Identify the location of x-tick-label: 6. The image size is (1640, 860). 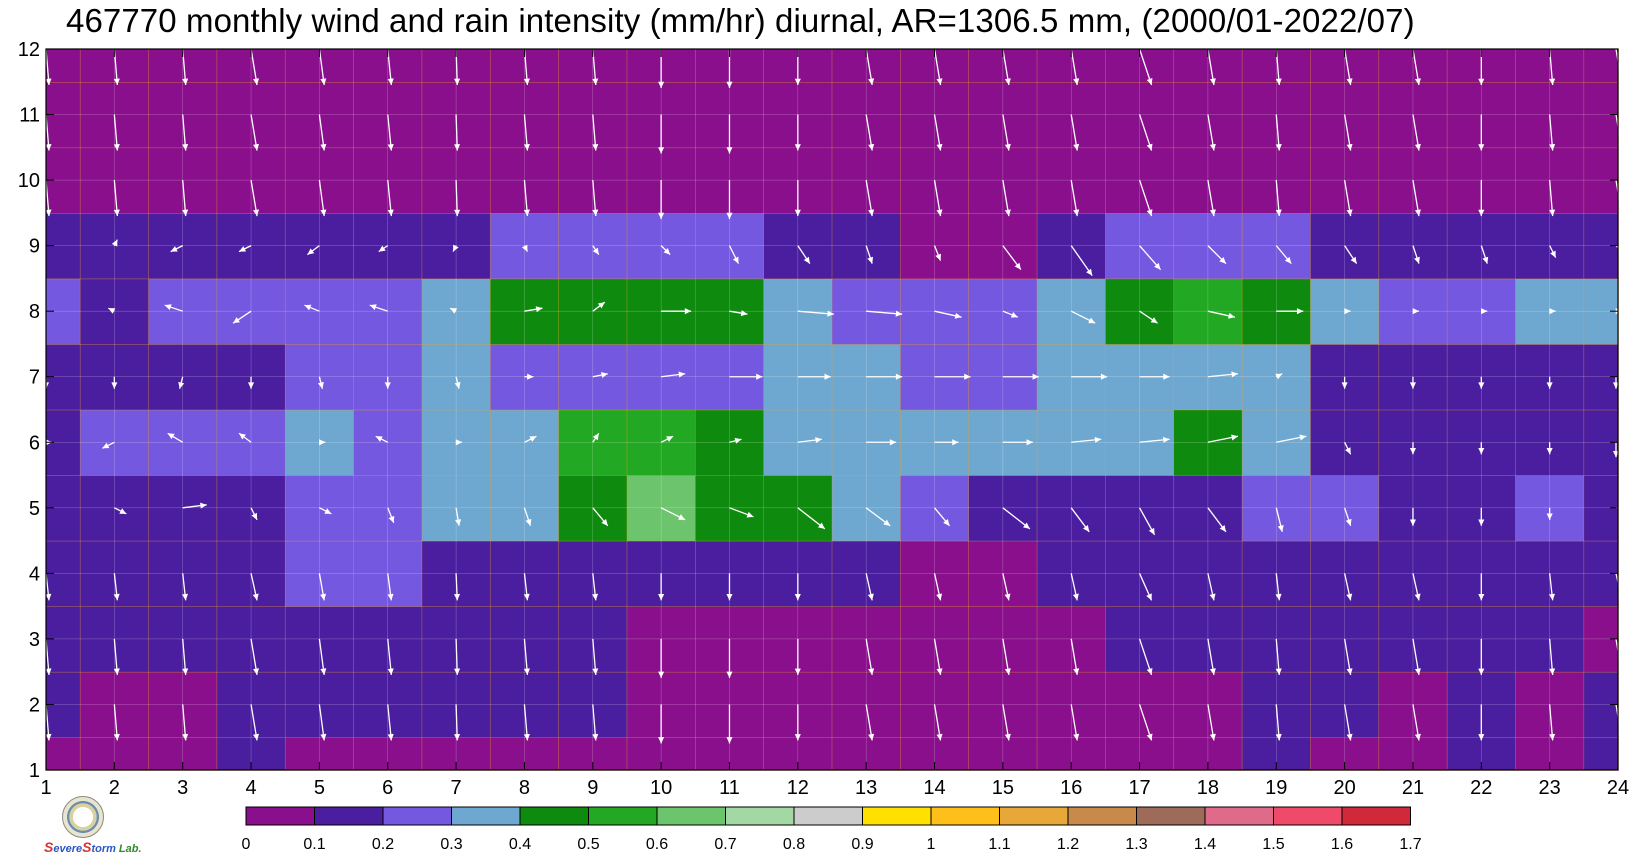
(387, 788).